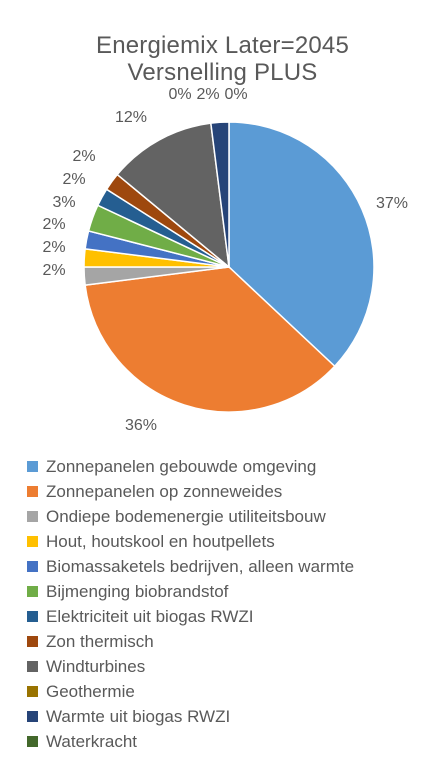 This screenshot has height=775, width=445. Describe the element at coordinates (141, 425) in the screenshot. I see `data-label-zonnepanelen-op-zonneweides: 36%` at that location.